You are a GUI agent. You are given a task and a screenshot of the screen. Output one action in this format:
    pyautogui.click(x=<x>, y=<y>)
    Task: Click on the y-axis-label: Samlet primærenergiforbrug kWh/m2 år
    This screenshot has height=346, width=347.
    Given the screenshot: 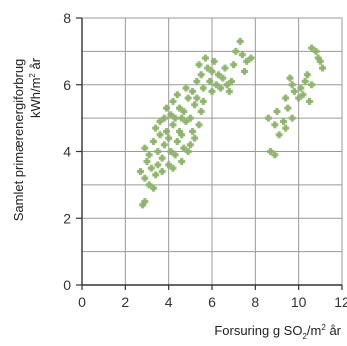 What is the action you would take?
    pyautogui.click(x=27, y=139)
    